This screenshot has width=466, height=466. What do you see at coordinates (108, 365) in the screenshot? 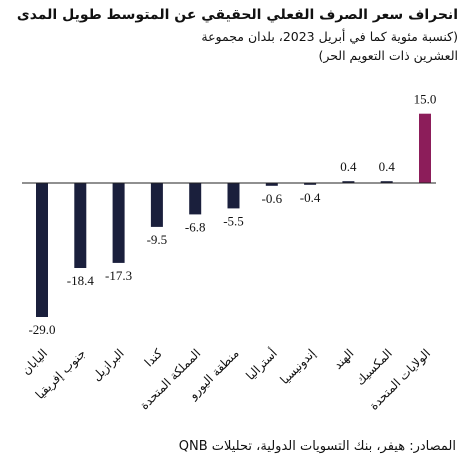
I see `category-label-2: البرازيل` at bounding box center [108, 365].